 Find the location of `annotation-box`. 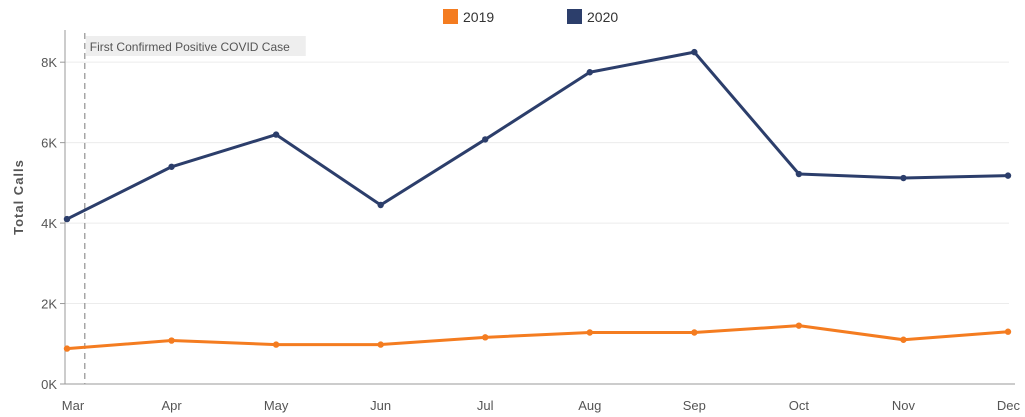

annotation-box is located at coordinates (195, 46).